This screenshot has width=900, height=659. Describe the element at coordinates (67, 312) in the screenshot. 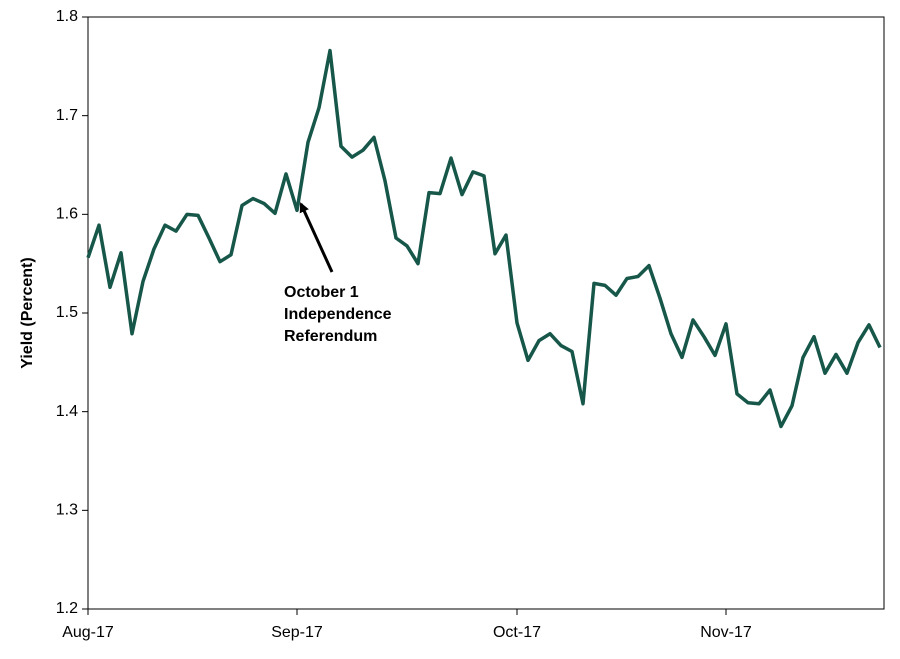

I see `y-tick-label: 1.5` at that location.